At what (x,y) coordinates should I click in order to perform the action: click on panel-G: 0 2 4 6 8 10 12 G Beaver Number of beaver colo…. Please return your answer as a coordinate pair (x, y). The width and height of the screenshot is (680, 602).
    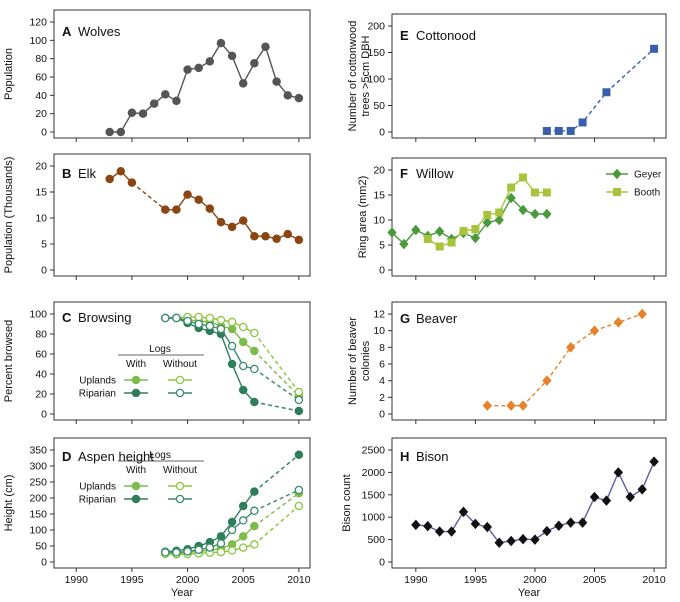
    Looking at the image, I should click on (507, 362).